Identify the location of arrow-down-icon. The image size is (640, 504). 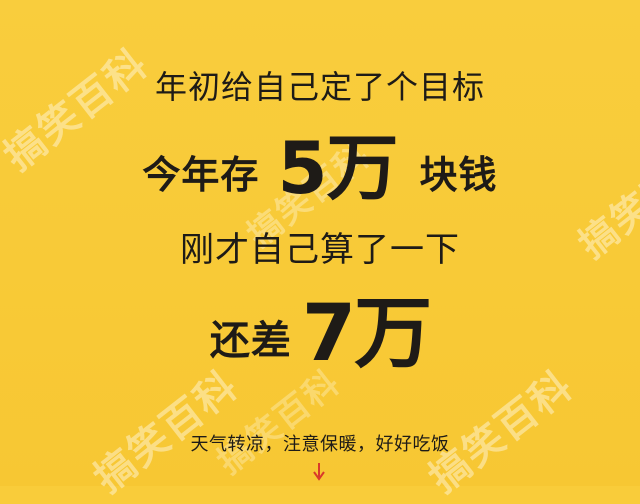
(319, 472).